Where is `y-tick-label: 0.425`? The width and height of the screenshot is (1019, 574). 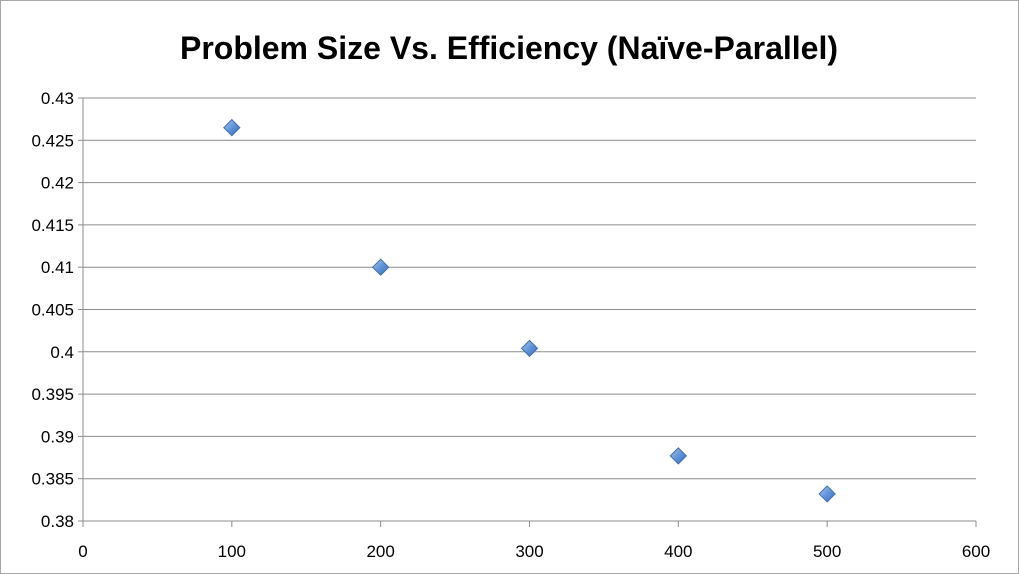
y-tick-label: 0.425 is located at coordinates (52, 140).